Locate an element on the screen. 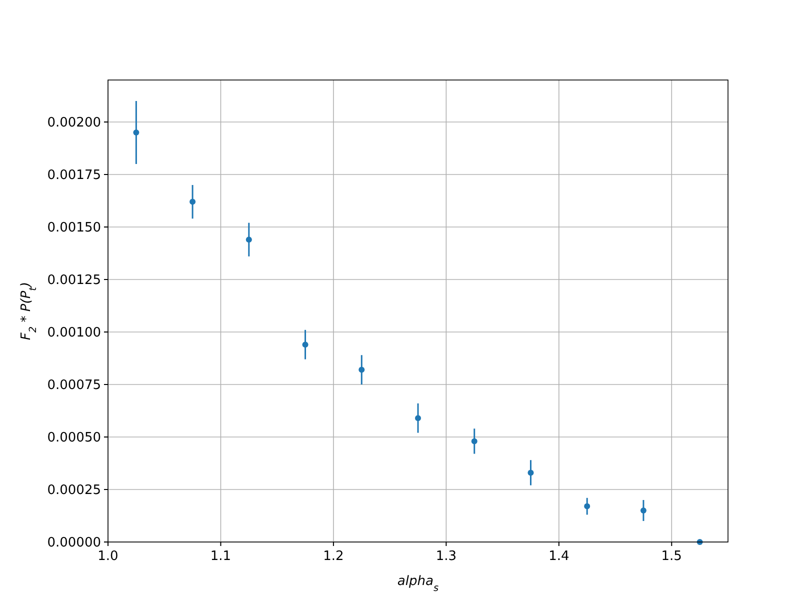 This screenshot has width=800, height=600. x-tick-label: 1.3 is located at coordinates (446, 556).